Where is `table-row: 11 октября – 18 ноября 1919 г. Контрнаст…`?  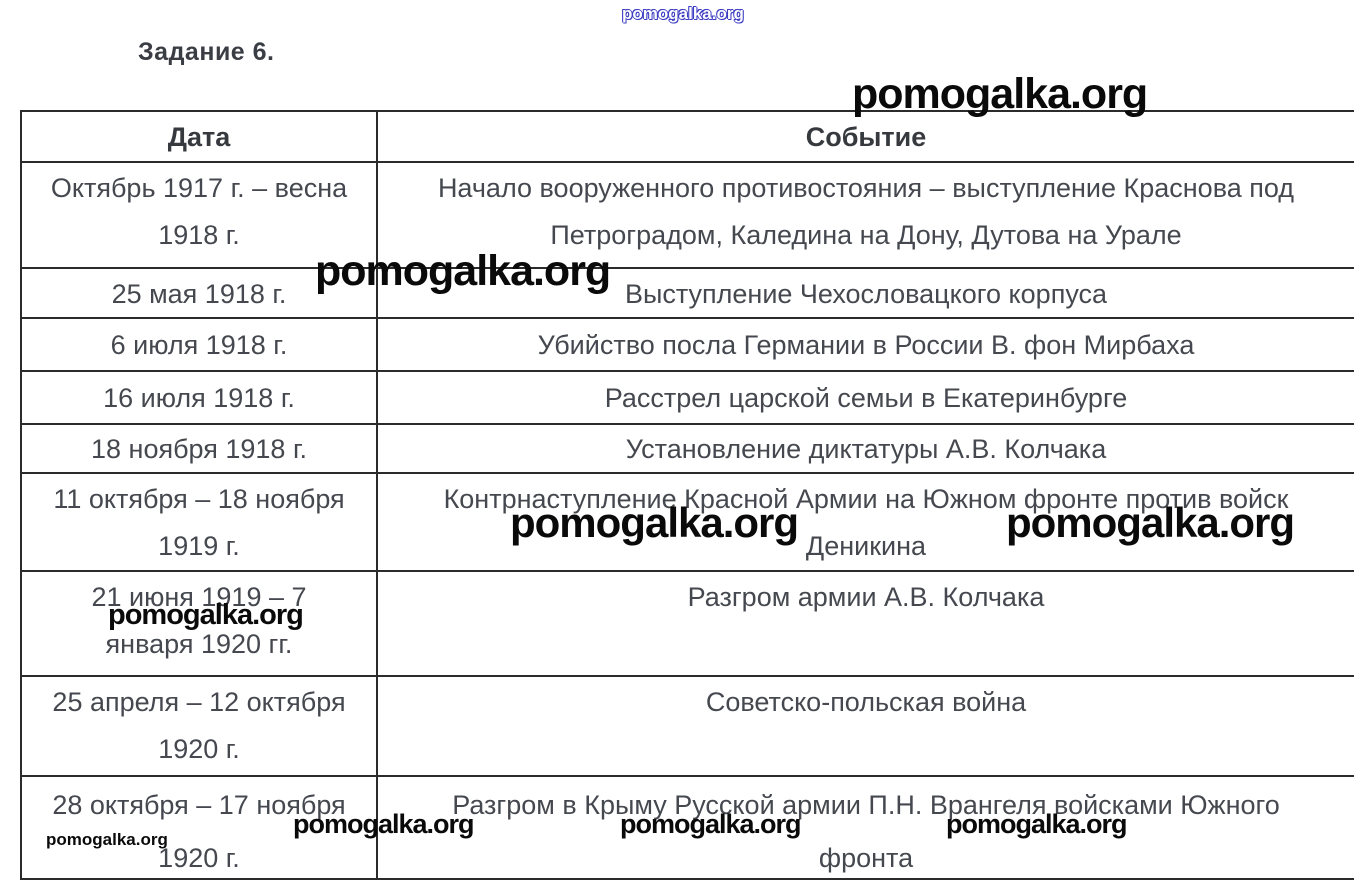 table-row: 11 октября – 18 ноября 1919 г. Контрнаст… is located at coordinates (688, 523).